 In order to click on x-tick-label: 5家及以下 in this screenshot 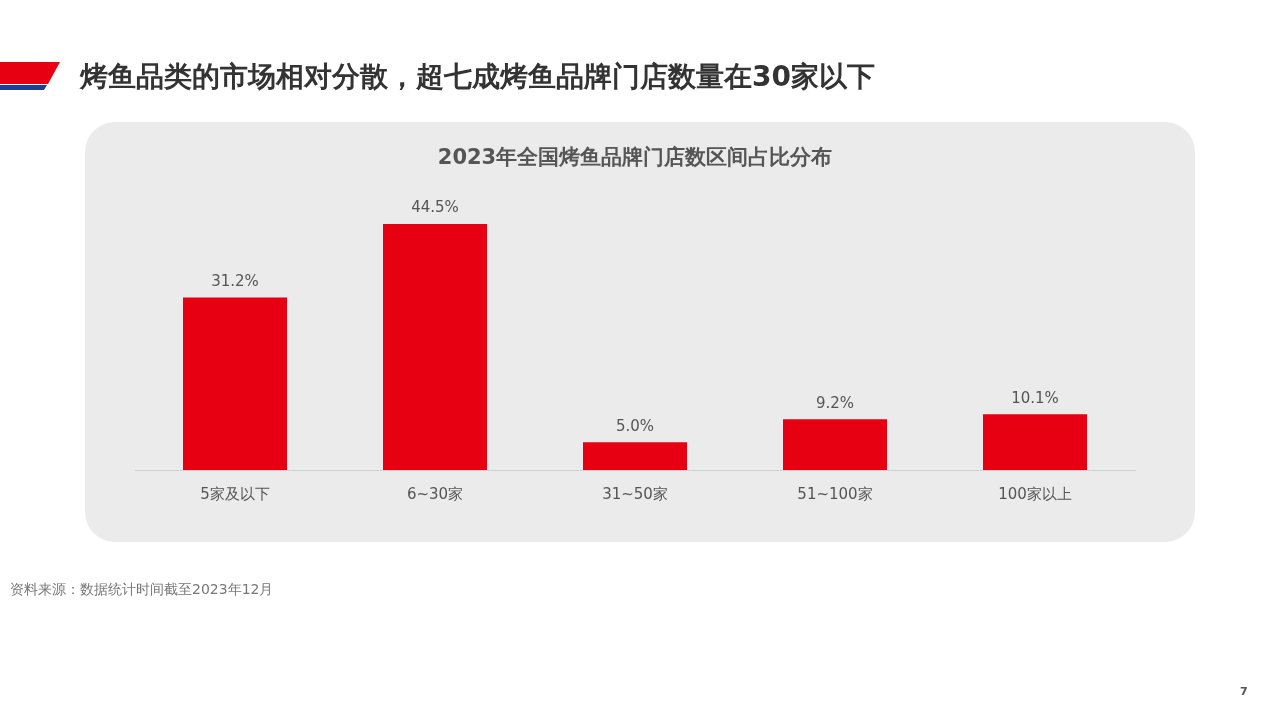, I will do `click(235, 493)`.